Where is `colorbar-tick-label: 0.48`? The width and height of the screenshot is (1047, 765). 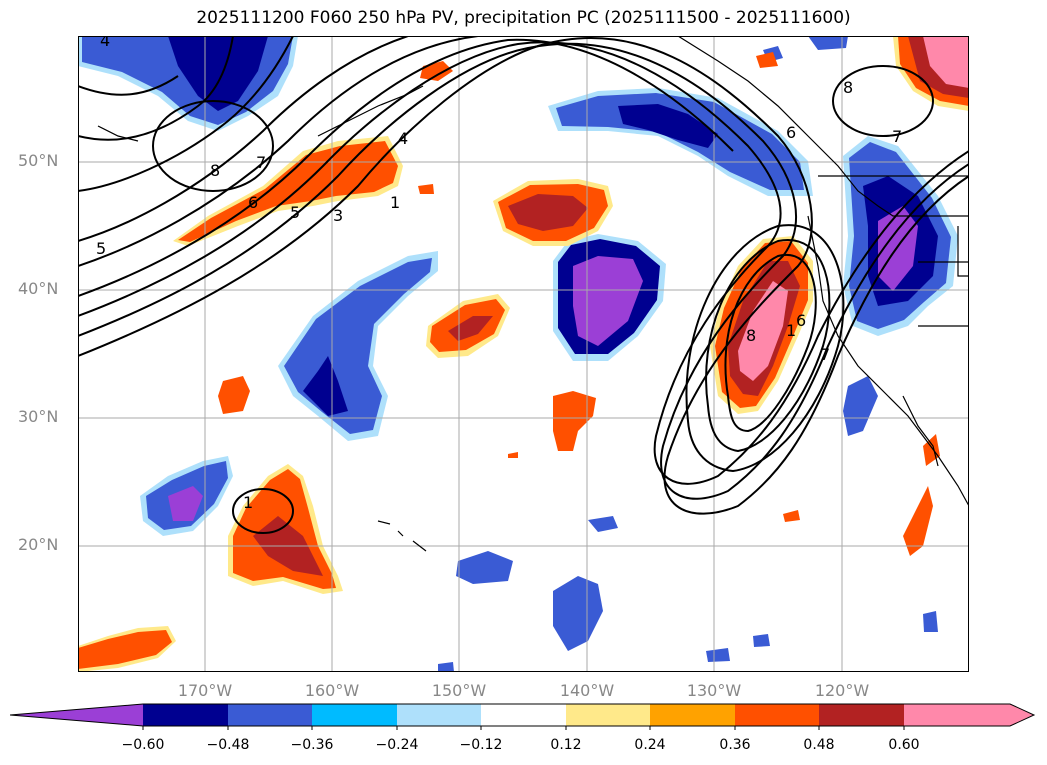 colorbar-tick-label: 0.48 is located at coordinates (819, 745).